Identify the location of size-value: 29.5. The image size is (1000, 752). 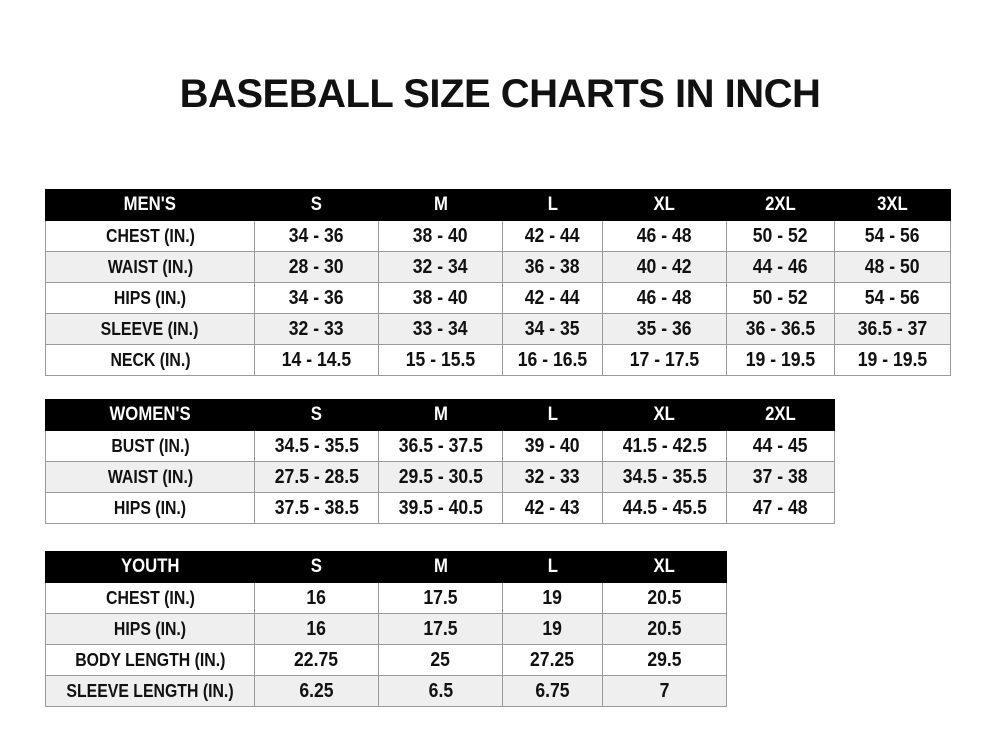
(664, 660).